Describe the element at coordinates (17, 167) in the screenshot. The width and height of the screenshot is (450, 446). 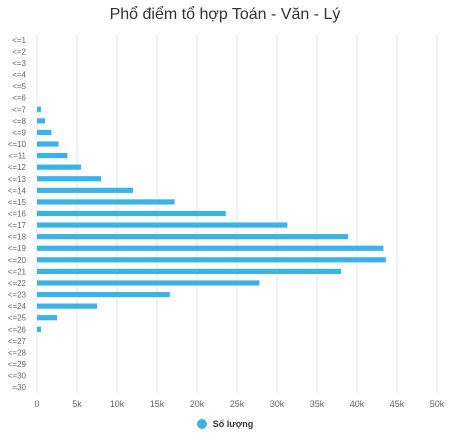
I see `y-tick-label: <=12` at that location.